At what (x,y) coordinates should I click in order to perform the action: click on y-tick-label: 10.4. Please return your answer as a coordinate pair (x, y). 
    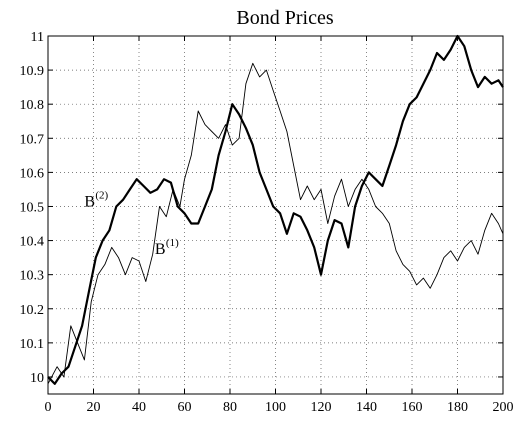
    Looking at the image, I should click on (32, 242).